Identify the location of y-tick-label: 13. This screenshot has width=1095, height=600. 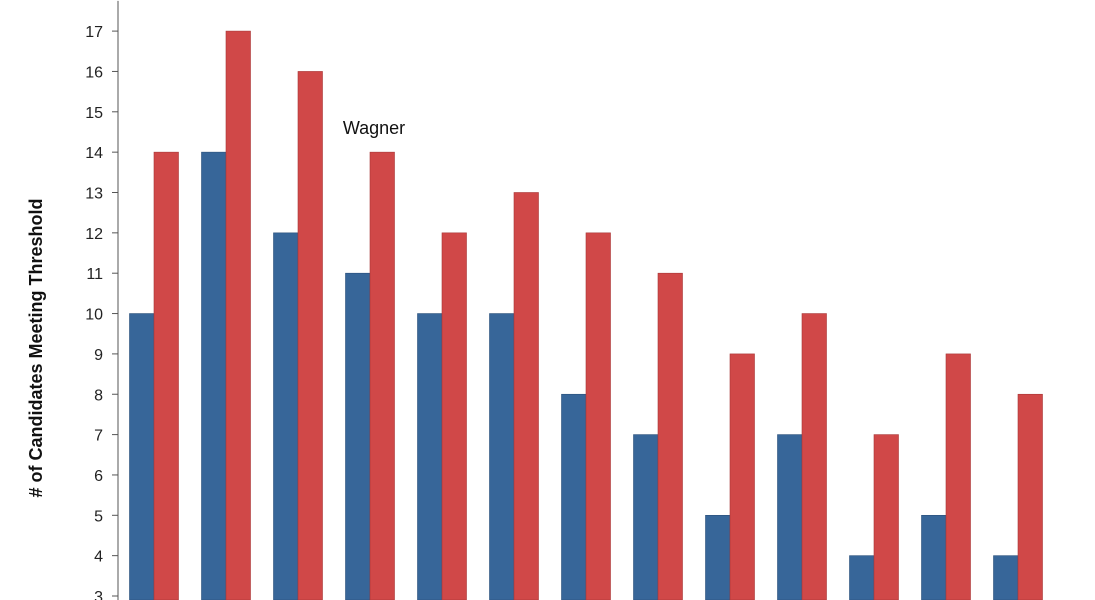
(94, 194).